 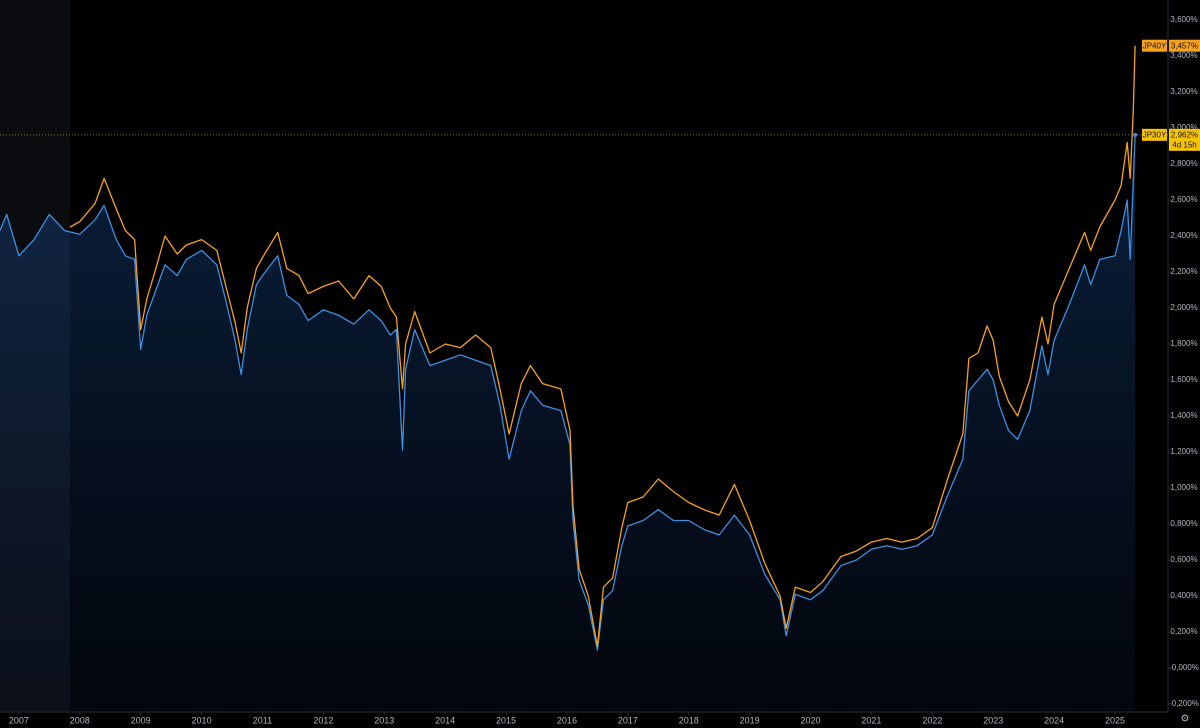 What do you see at coordinates (567, 720) in the screenshot?
I see `x-tick-label: 2016` at bounding box center [567, 720].